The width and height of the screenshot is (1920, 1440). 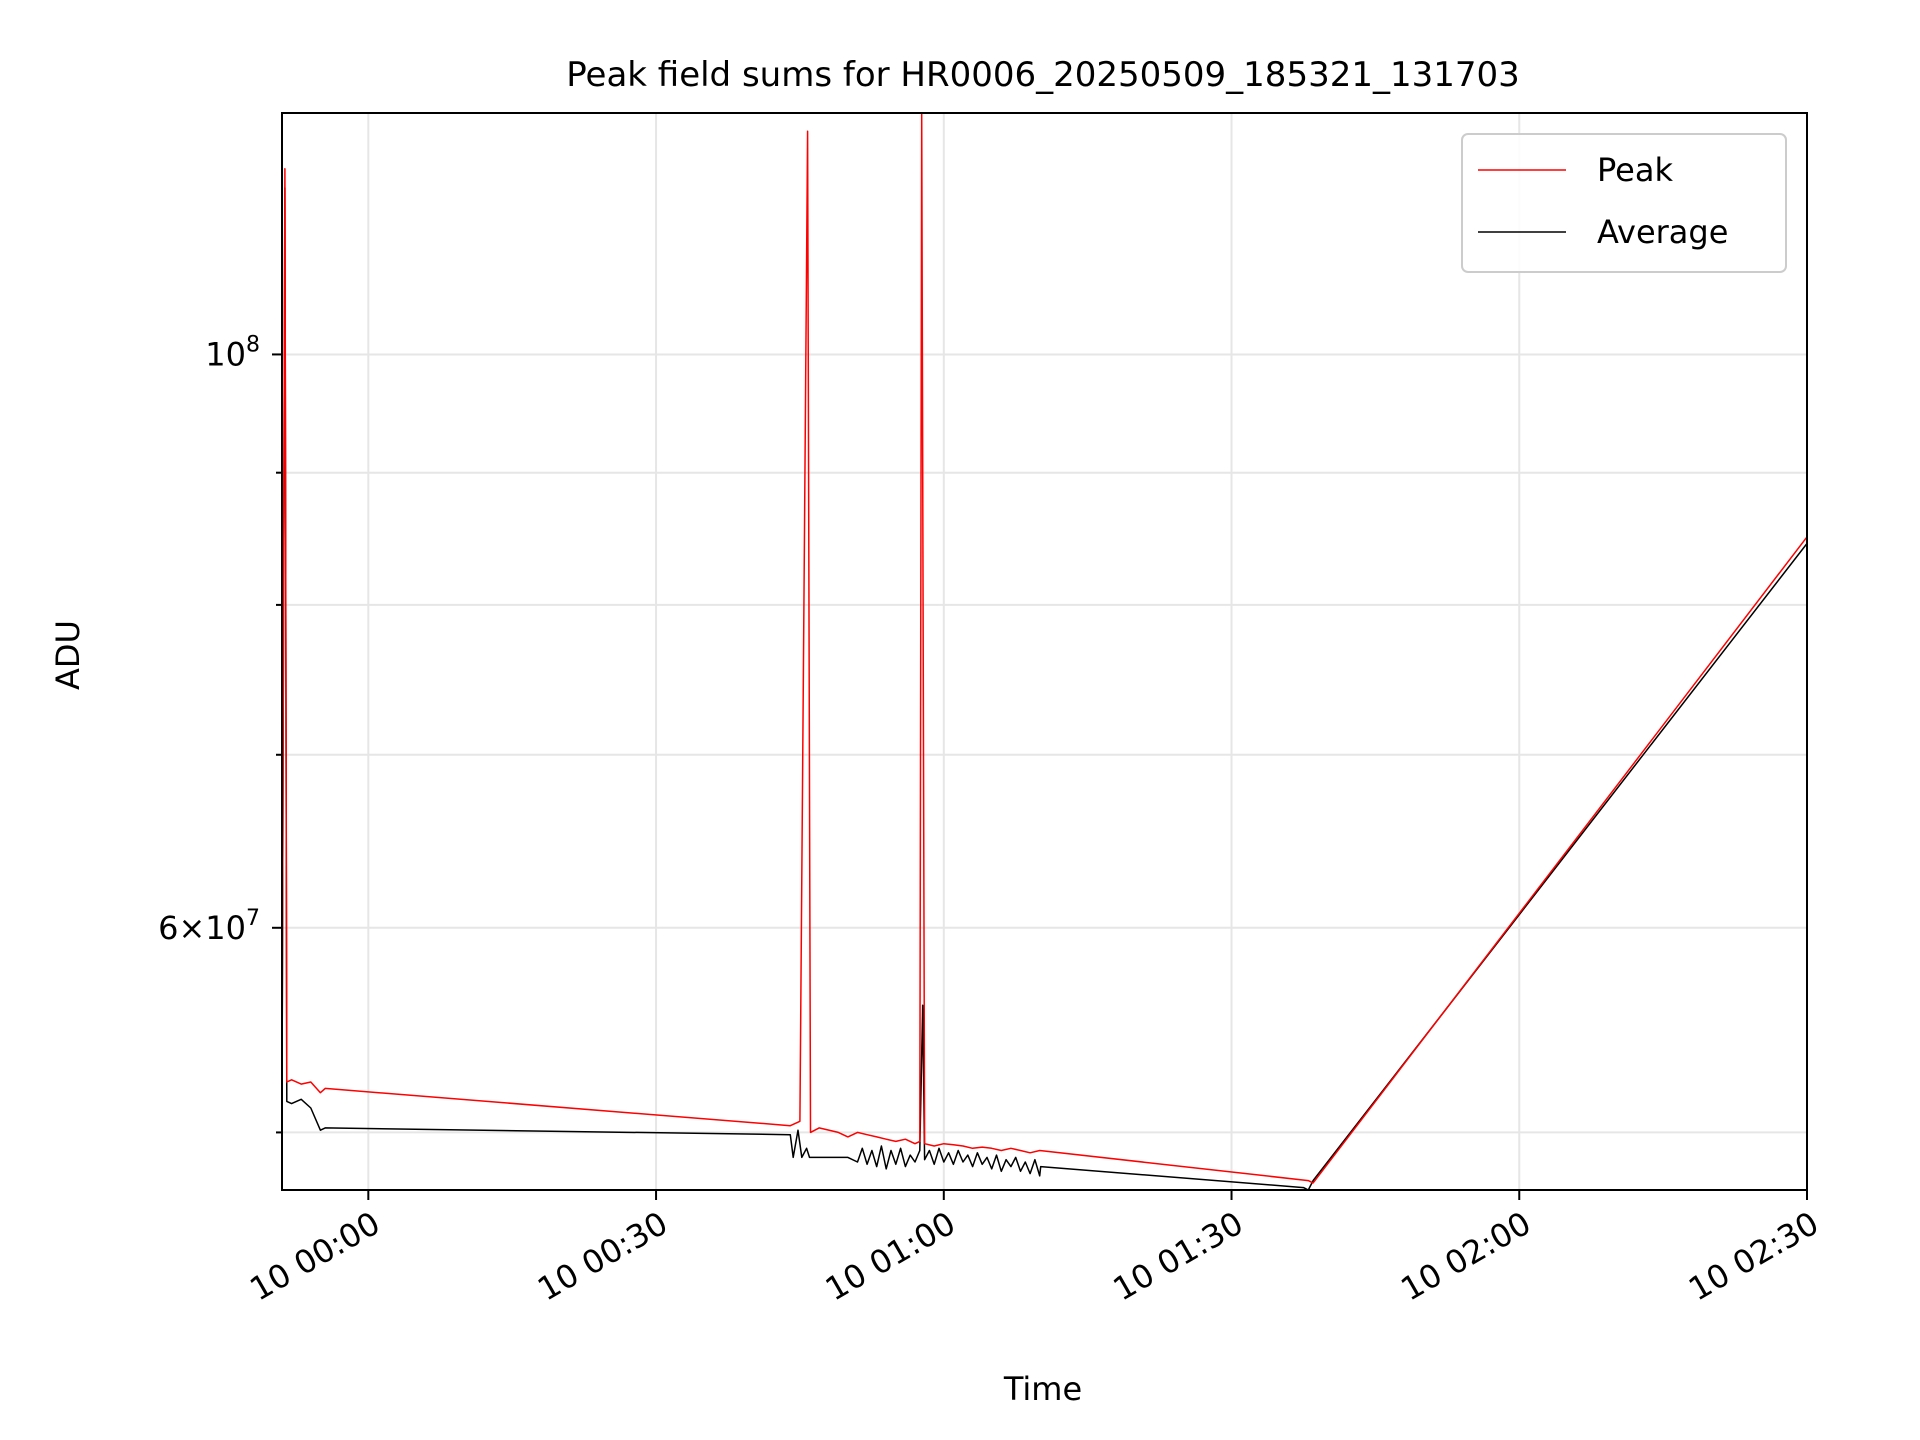 I want to click on y-tick-label: 6×107, so click(x=209, y=926).